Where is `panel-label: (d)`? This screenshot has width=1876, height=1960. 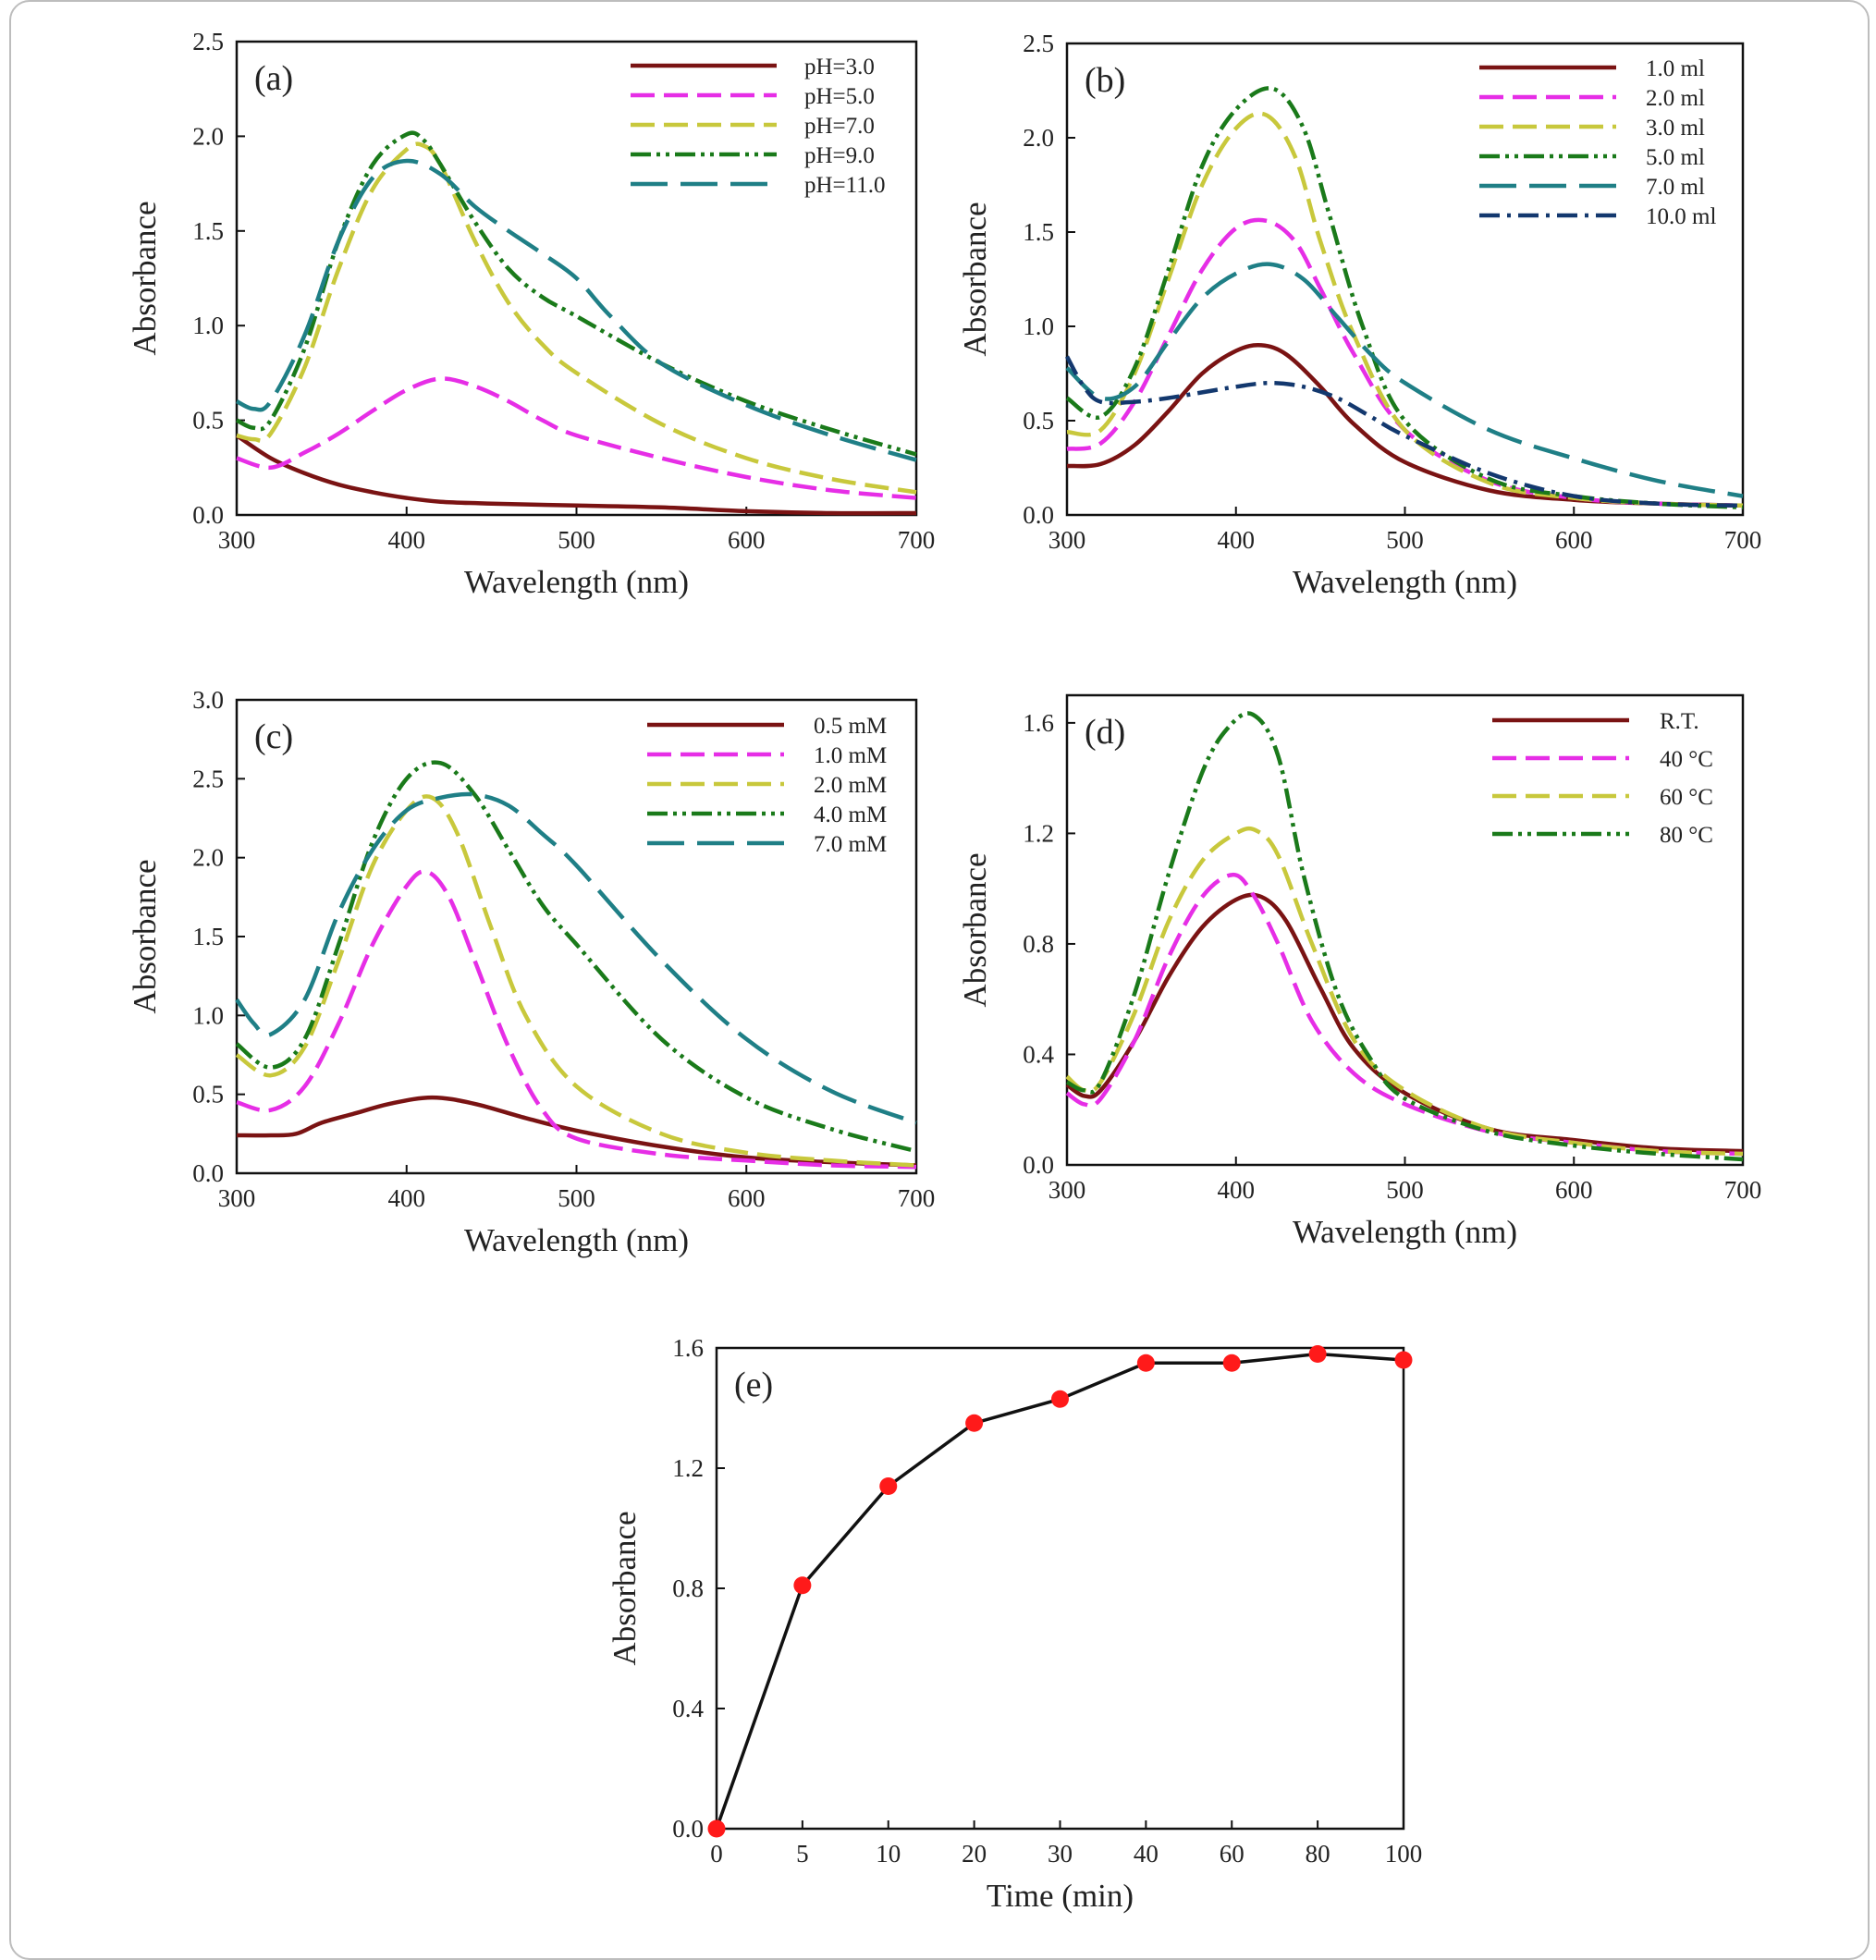 panel-label: (d) is located at coordinates (1105, 732).